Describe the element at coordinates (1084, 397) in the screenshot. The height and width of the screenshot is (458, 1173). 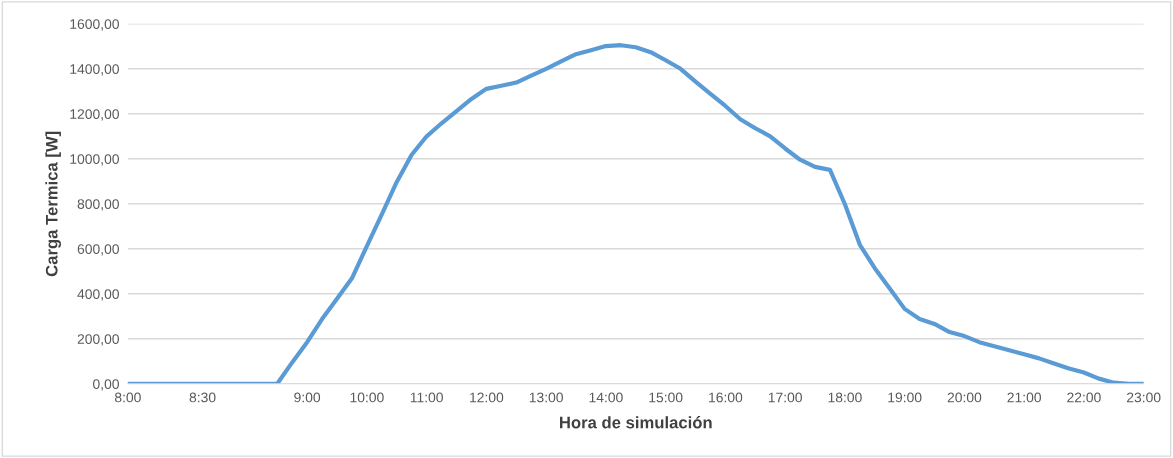
I see `x-tick-label: 22:00` at that location.